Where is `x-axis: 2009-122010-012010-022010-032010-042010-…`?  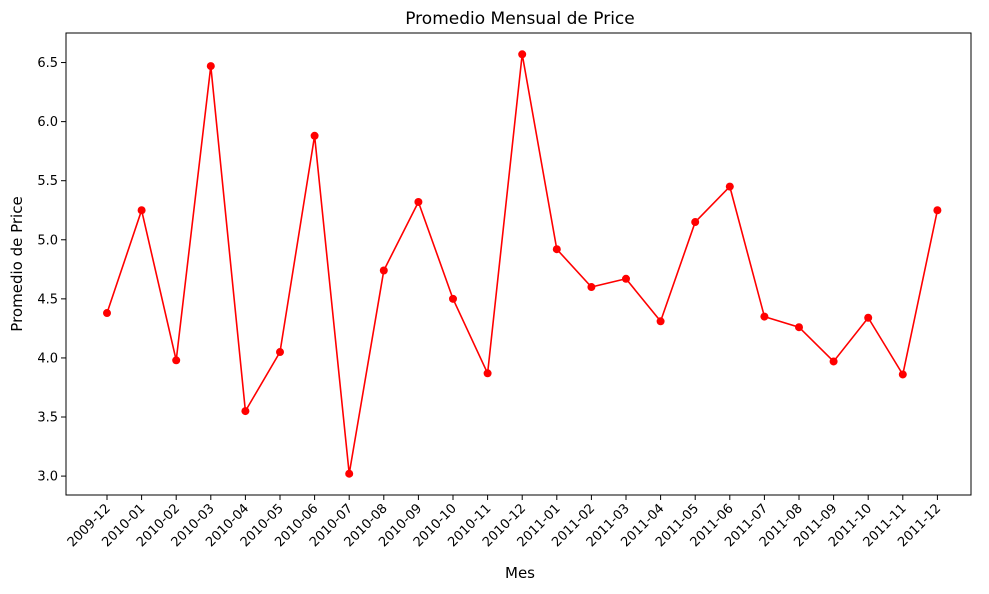
x-axis: 2009-122010-012010-022010-032010-042010-… is located at coordinates (504, 522).